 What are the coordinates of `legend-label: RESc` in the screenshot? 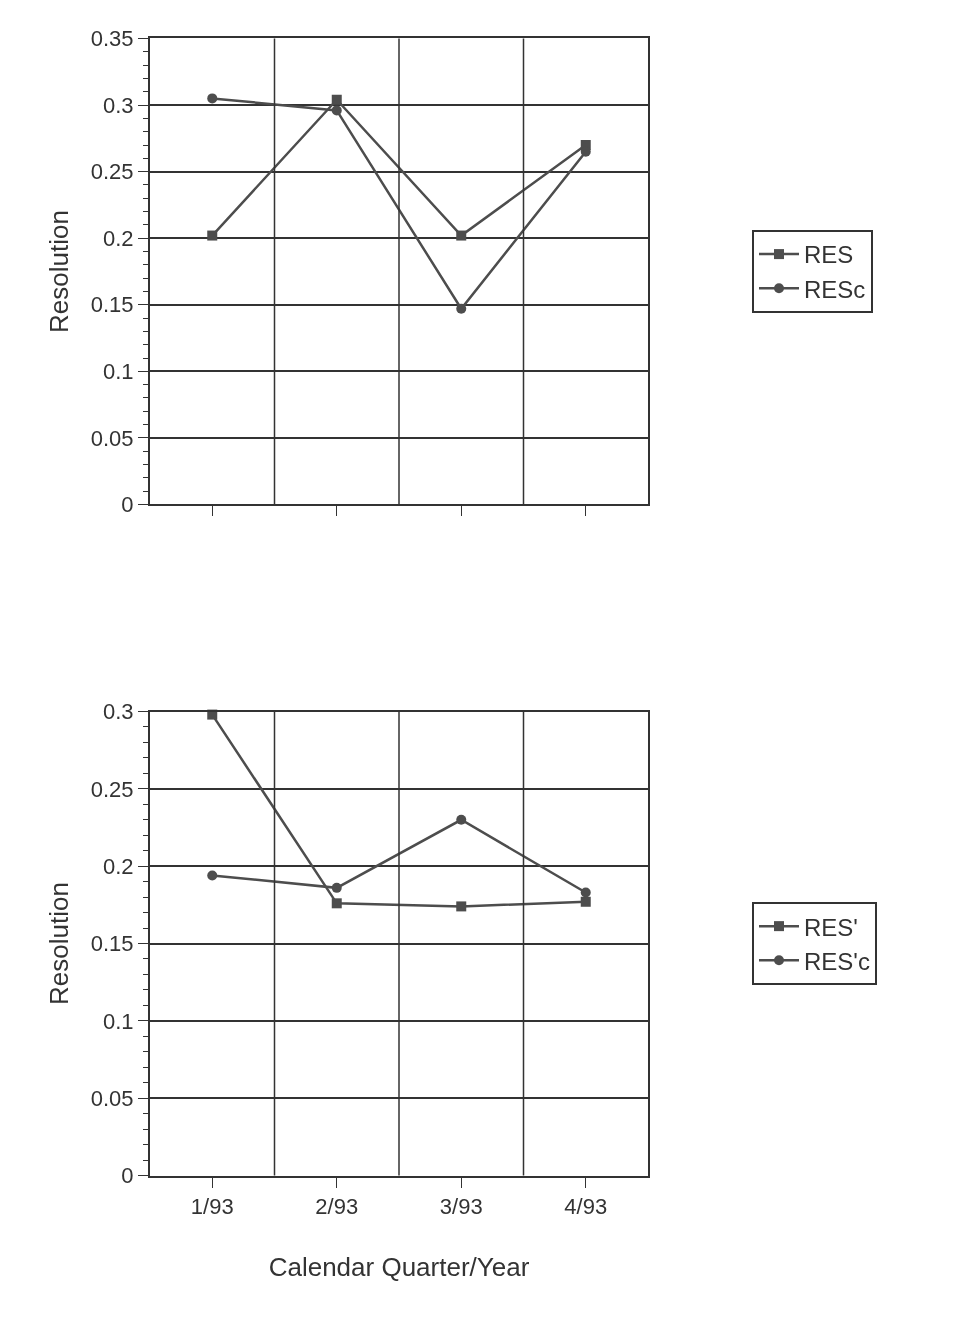 It's located at (835, 289).